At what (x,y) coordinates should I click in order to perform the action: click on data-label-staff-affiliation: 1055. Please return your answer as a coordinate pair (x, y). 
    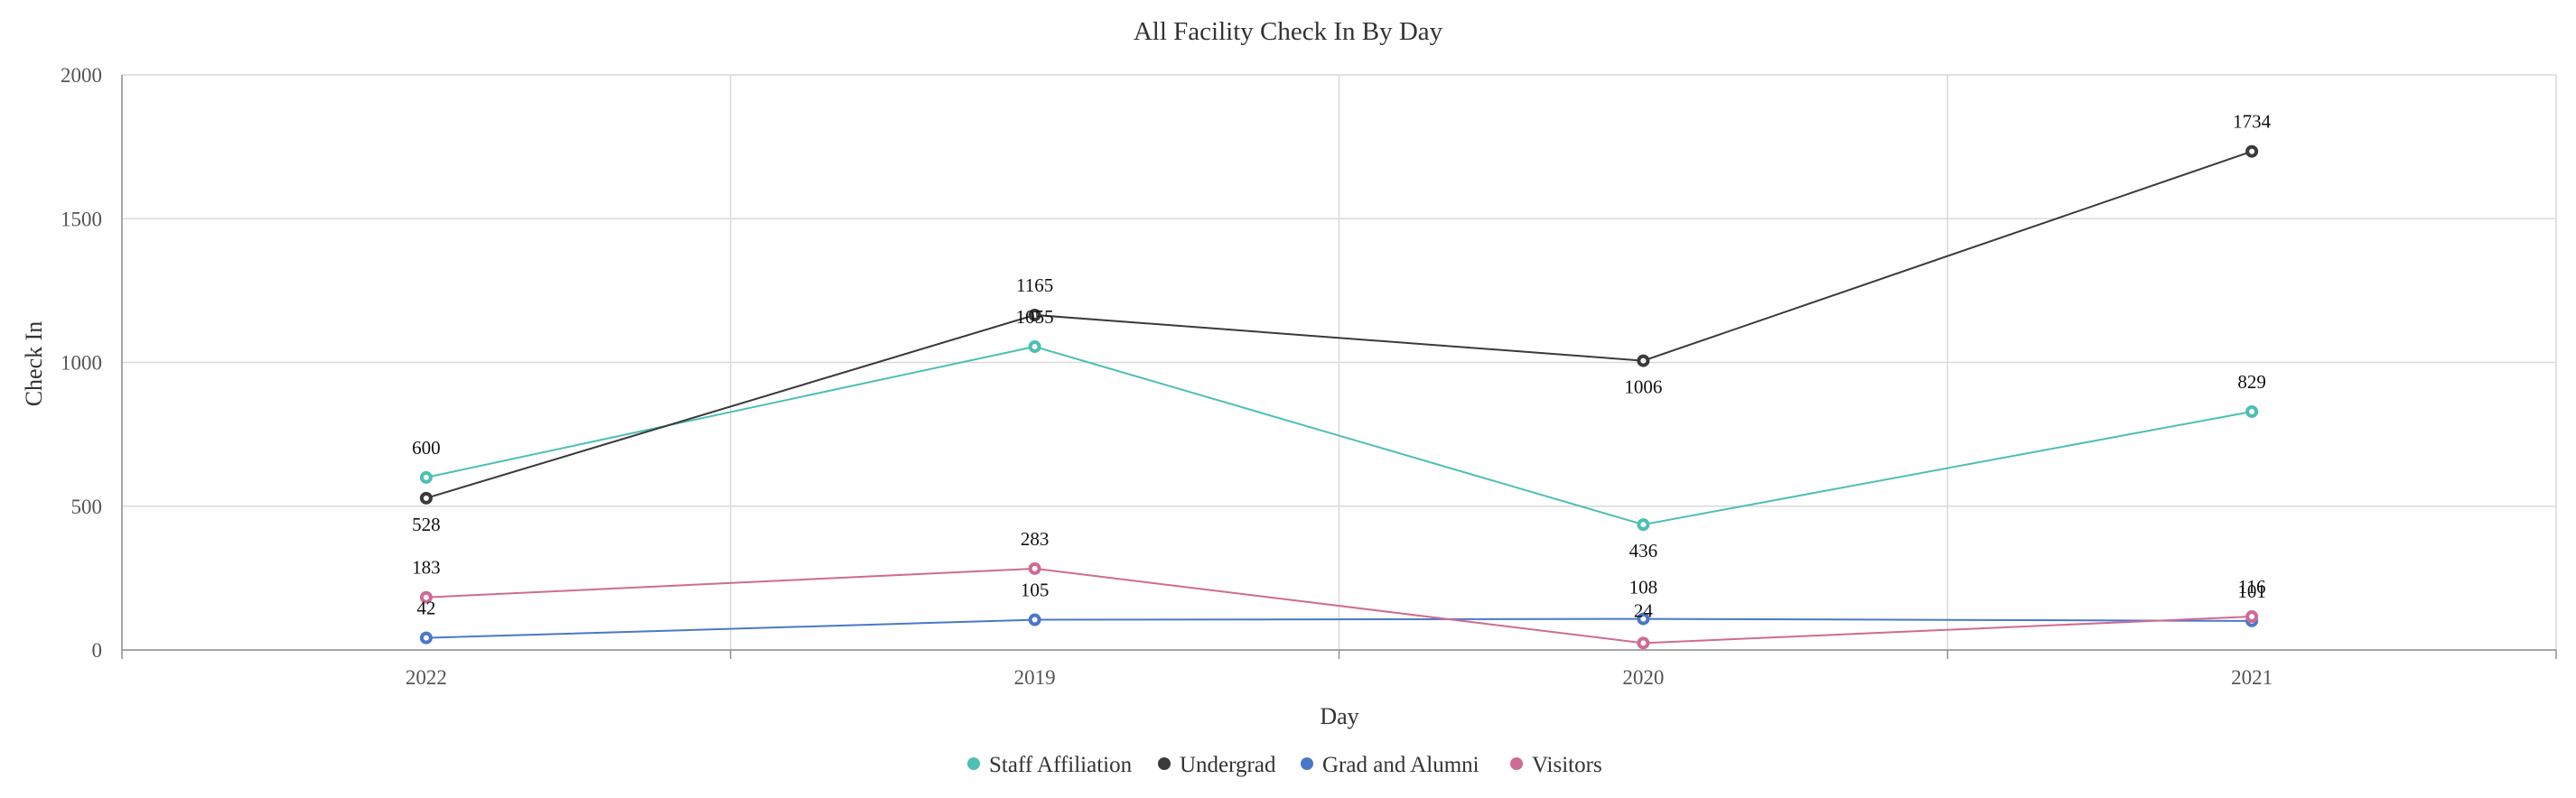
    Looking at the image, I should click on (1035, 317).